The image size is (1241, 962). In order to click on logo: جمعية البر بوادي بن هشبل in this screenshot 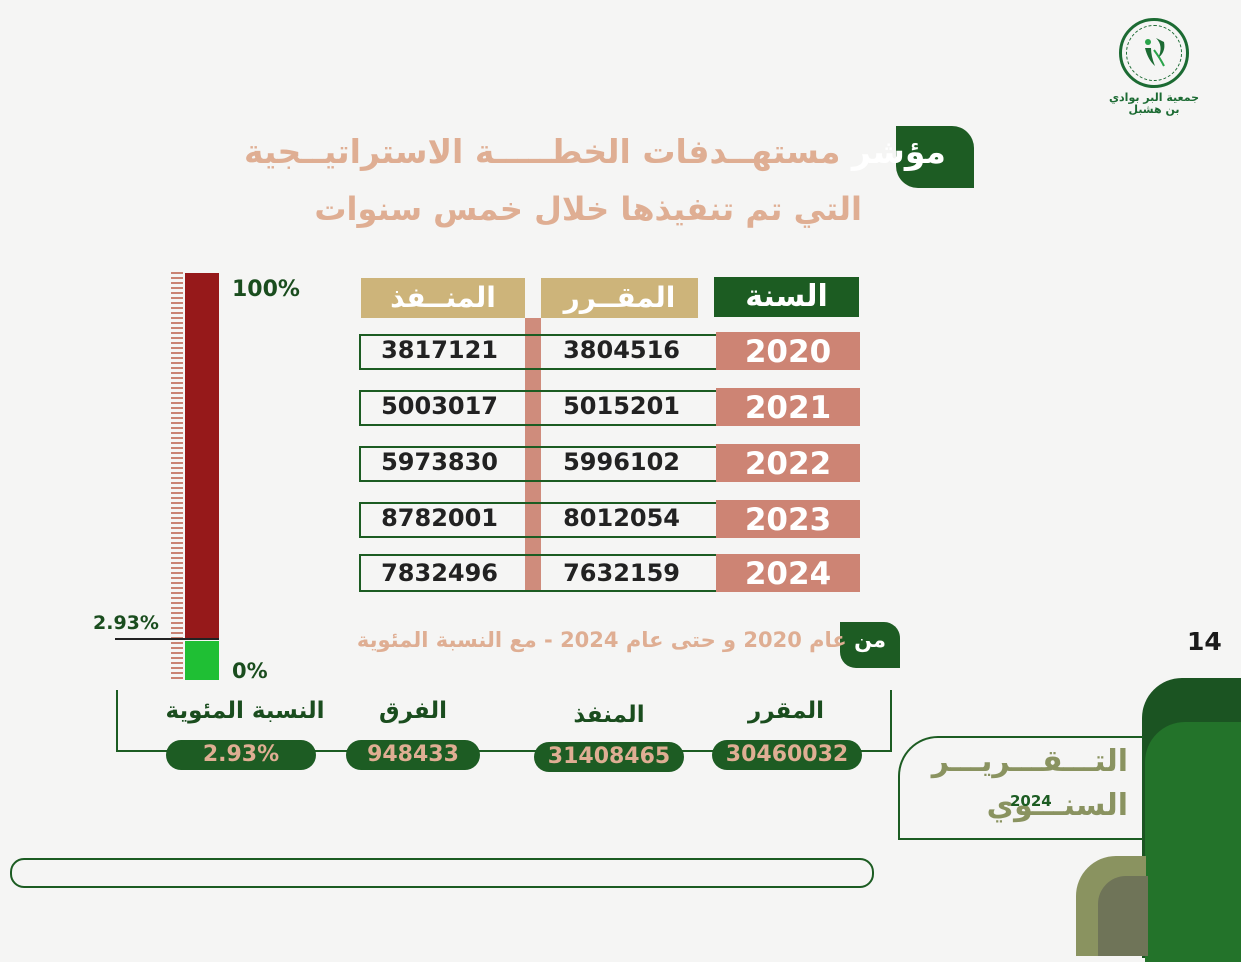, I will do `click(1156, 71)`.